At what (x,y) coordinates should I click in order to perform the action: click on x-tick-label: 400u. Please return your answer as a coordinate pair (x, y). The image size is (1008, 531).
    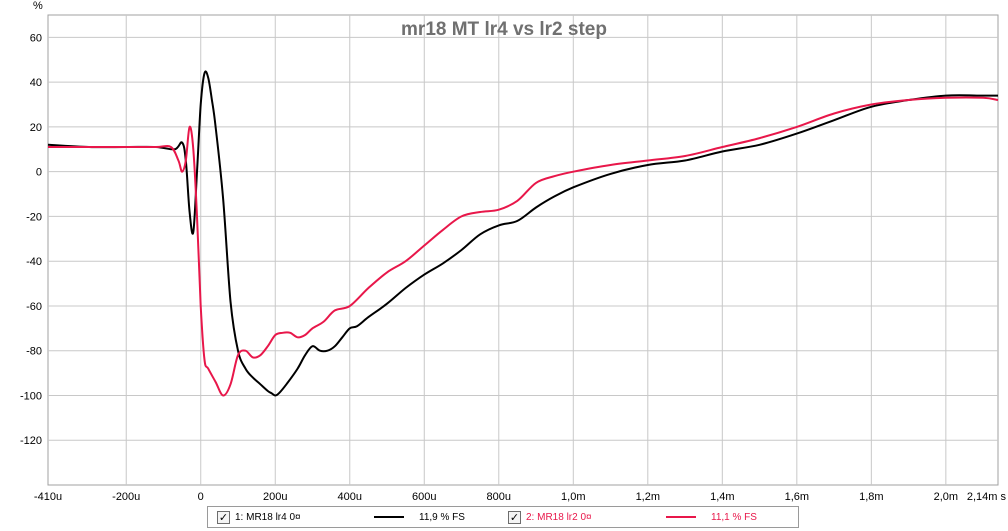
    Looking at the image, I should click on (350, 497).